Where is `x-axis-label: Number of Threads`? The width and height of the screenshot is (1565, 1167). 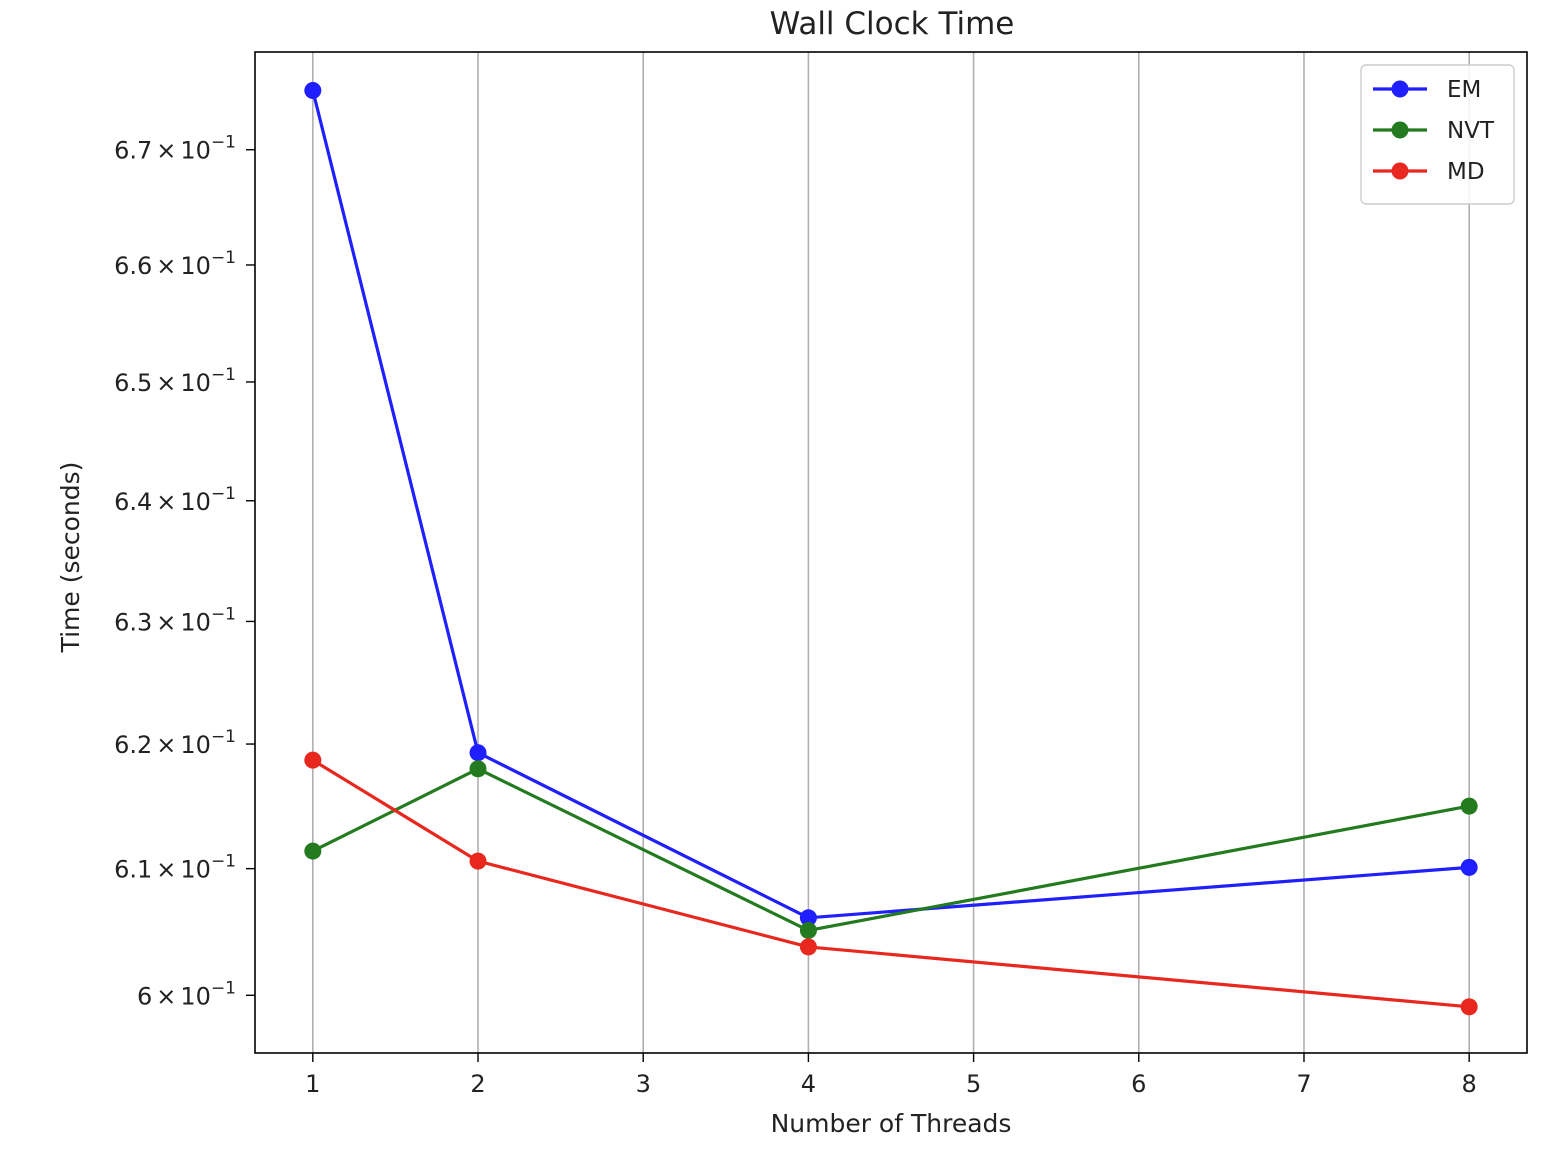 x-axis-label: Number of Threads is located at coordinates (891, 1123).